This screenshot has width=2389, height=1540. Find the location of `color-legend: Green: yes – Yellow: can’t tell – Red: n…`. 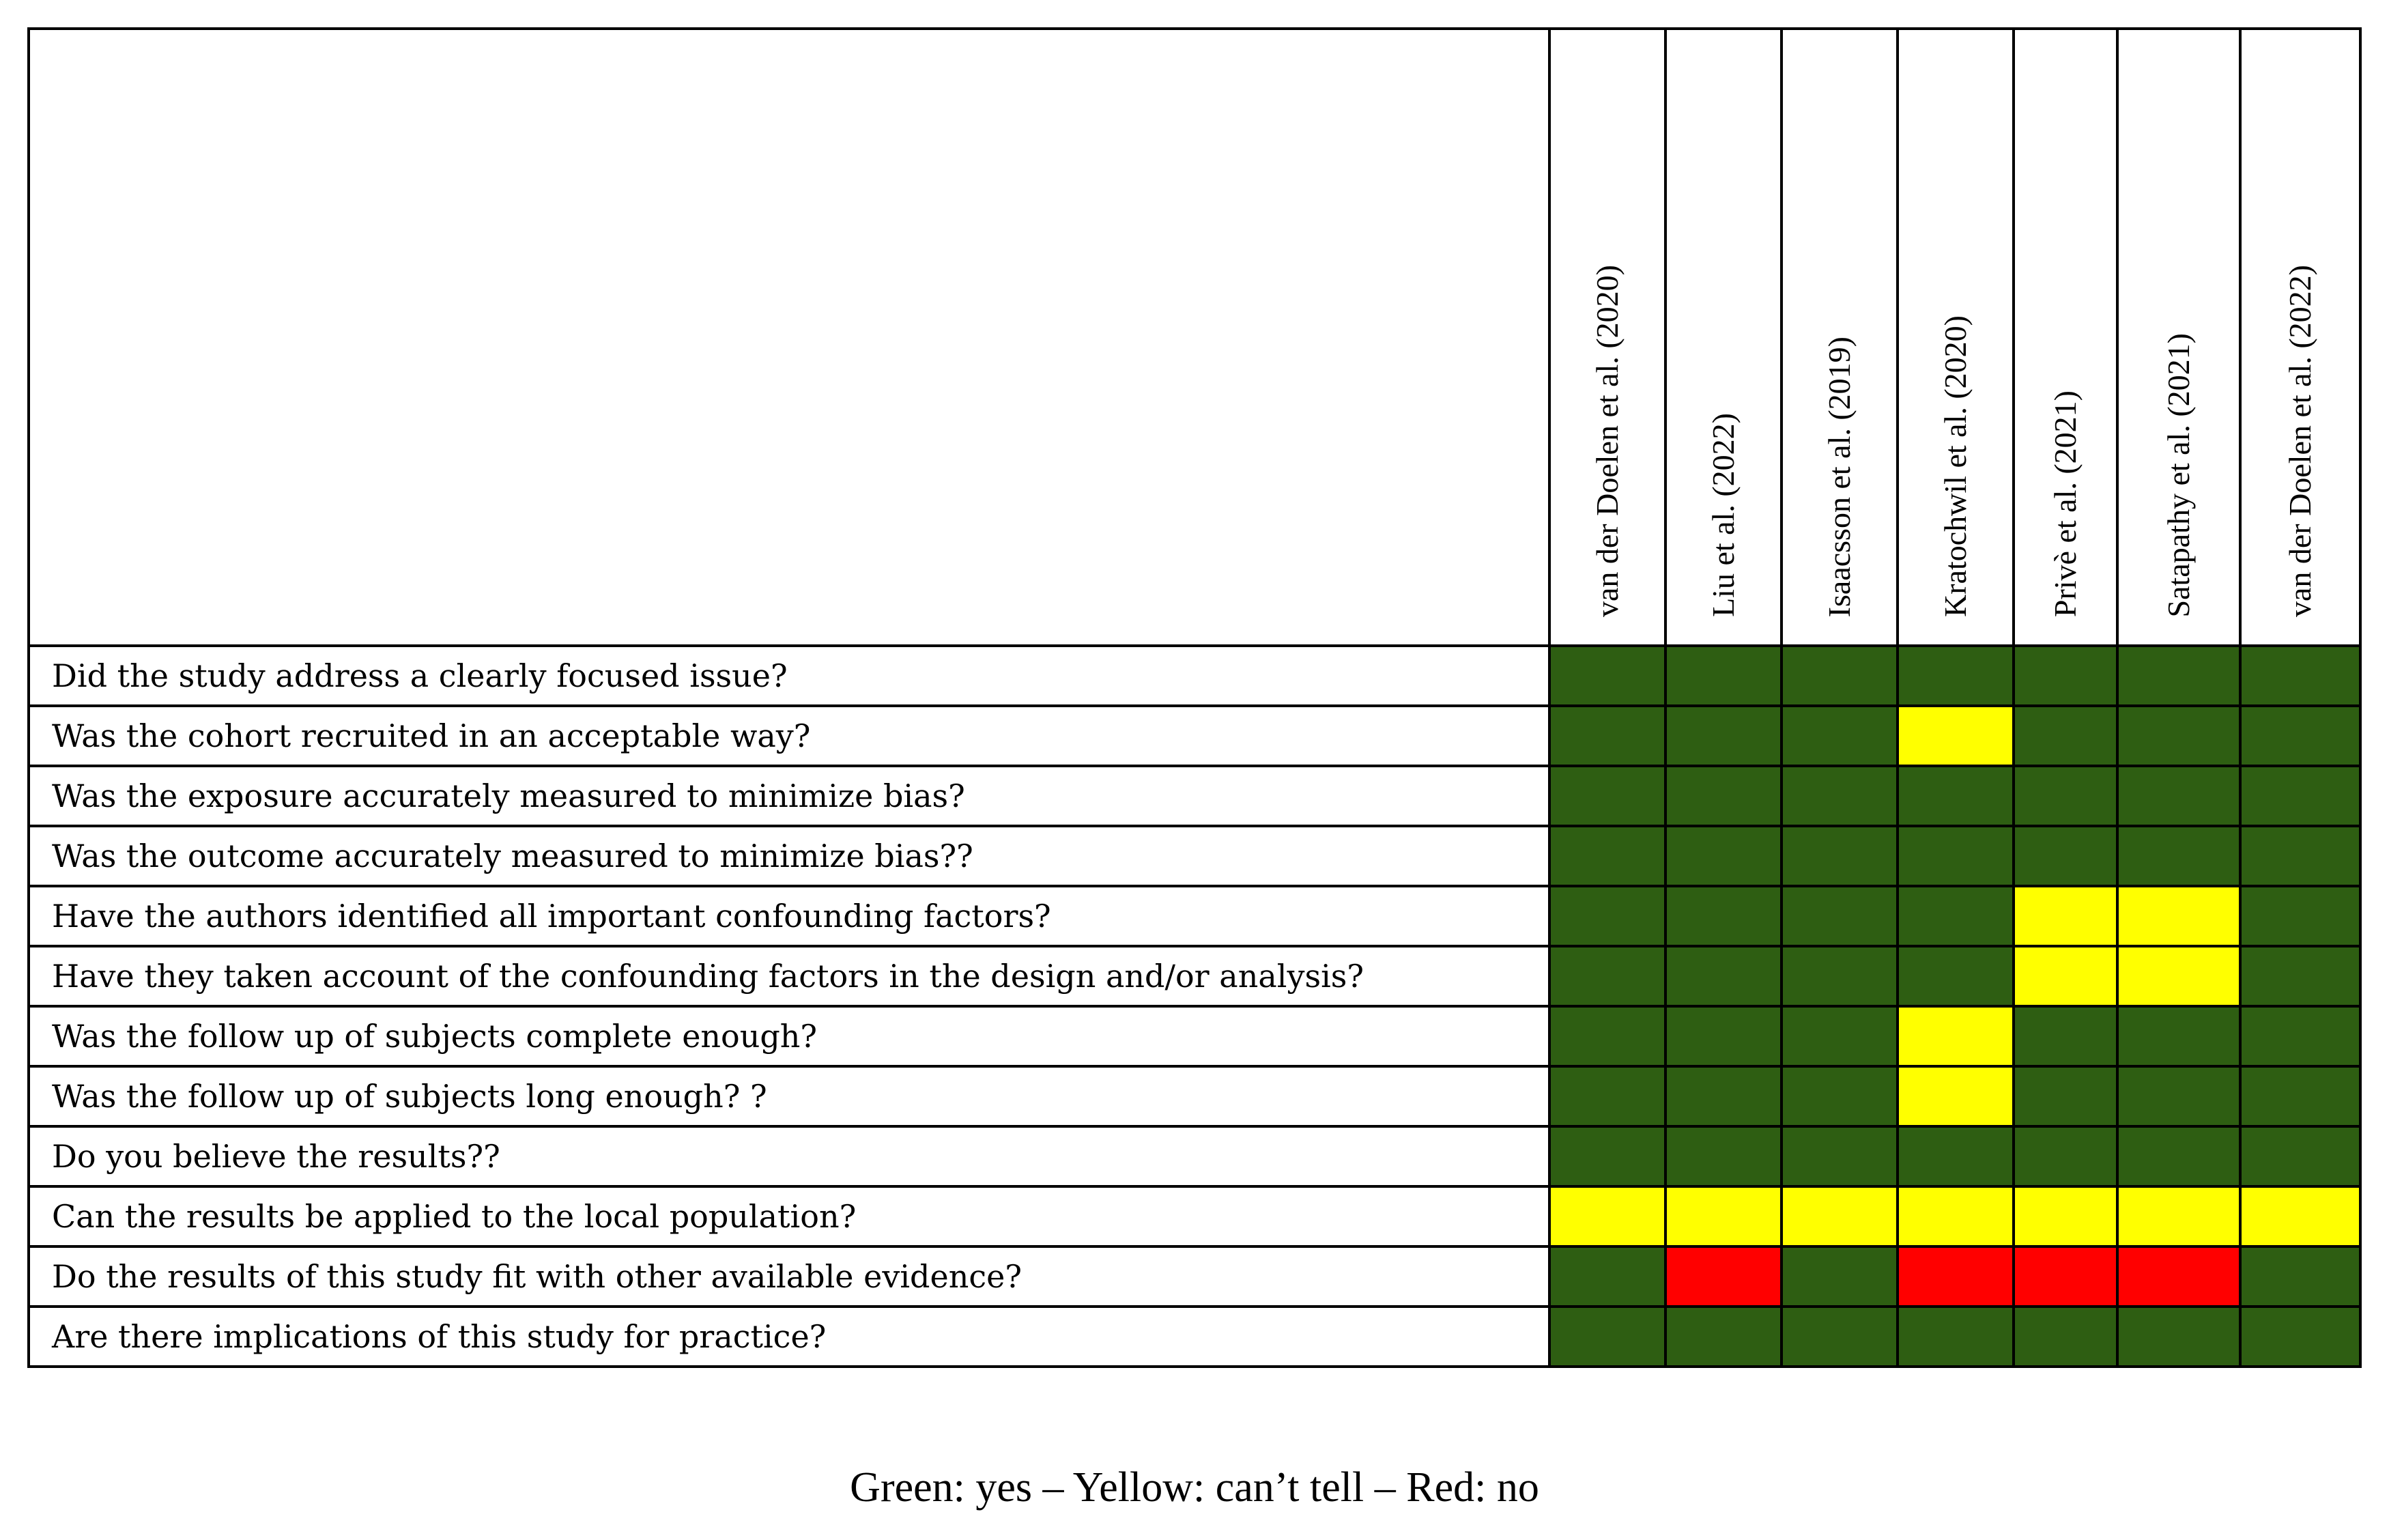

color-legend: Green: yes – Yellow: can’t tell – Red: n… is located at coordinates (1194, 1487).